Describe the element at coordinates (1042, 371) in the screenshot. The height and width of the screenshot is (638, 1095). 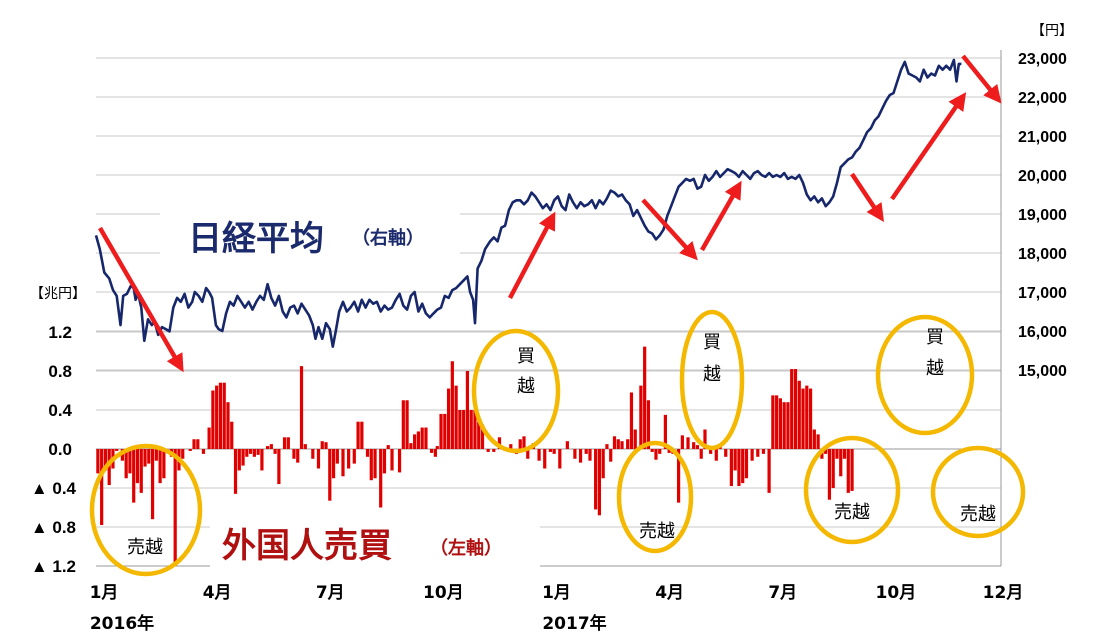
I see `right-tick-label: 15,000` at that location.